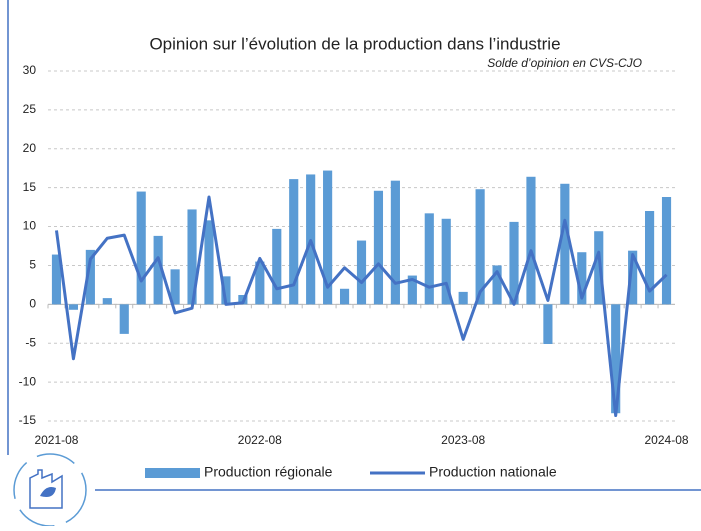 The width and height of the screenshot is (701, 531). Describe the element at coordinates (32, 265) in the screenshot. I see `y-tick-label: 5` at that location.